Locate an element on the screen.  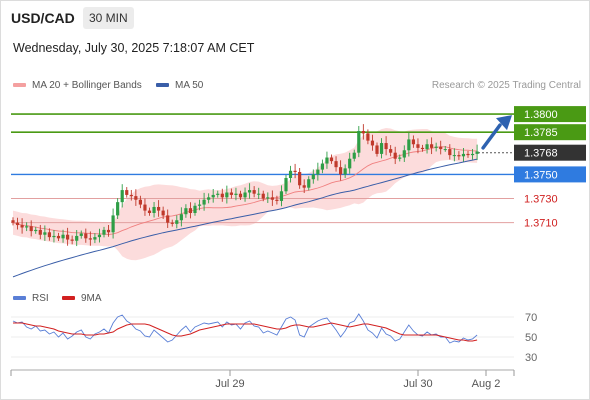
current-price-box is located at coordinates (550, 152).